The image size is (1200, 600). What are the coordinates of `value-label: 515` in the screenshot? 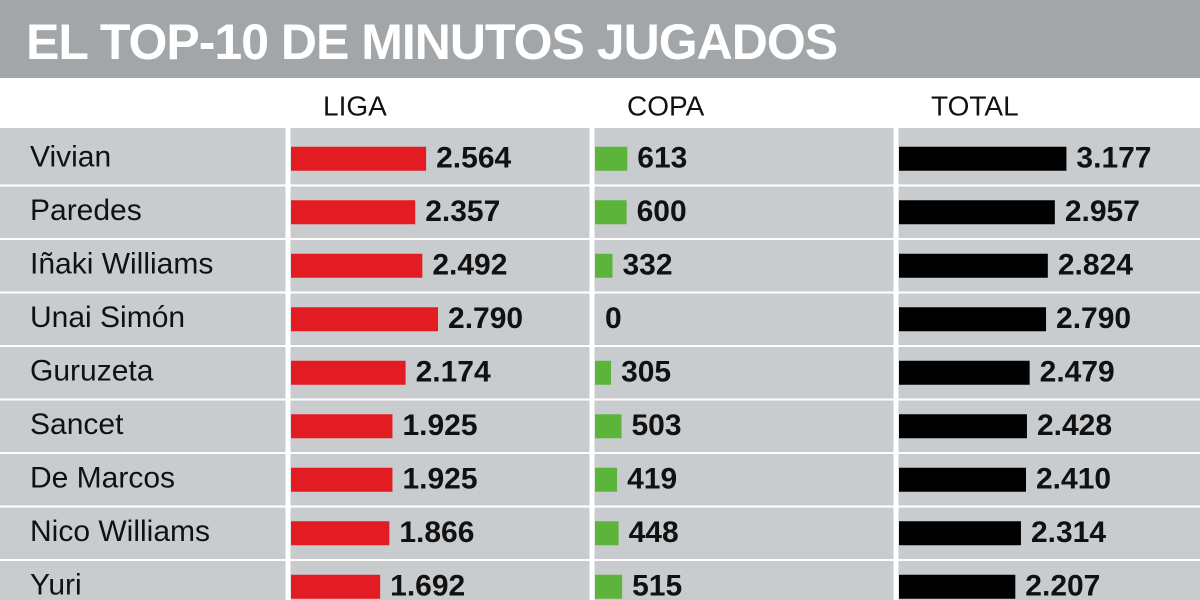 It's located at (657, 585).